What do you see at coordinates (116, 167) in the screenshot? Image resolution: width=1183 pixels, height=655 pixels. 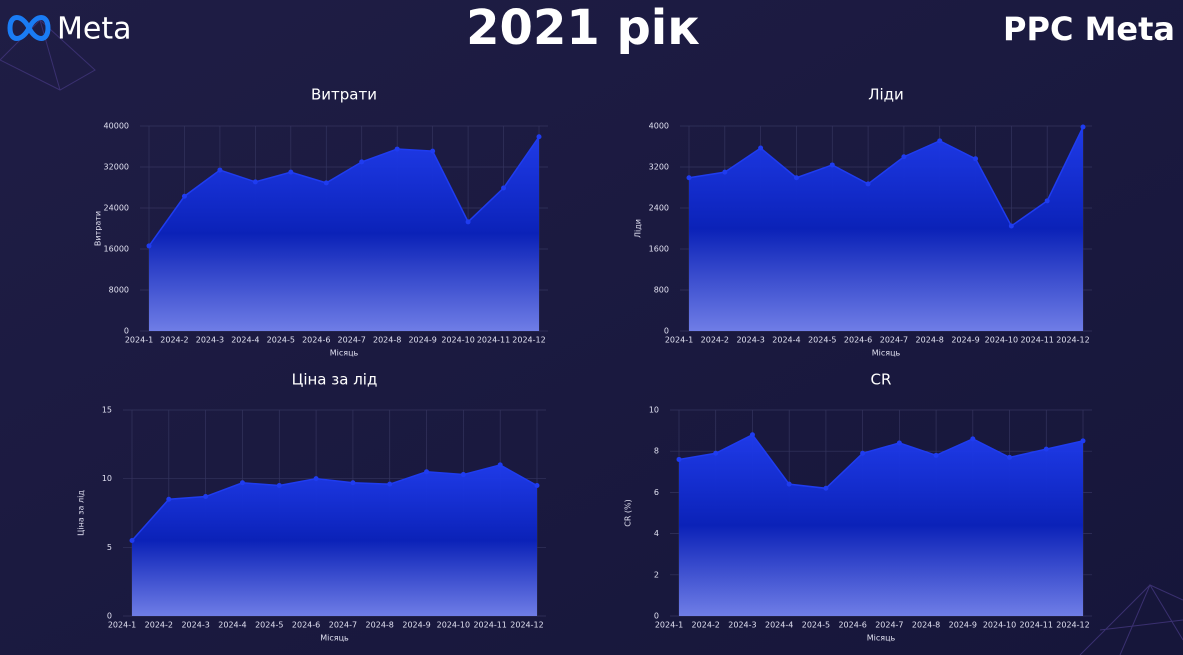 I see `y-tick-label: 32000` at bounding box center [116, 167].